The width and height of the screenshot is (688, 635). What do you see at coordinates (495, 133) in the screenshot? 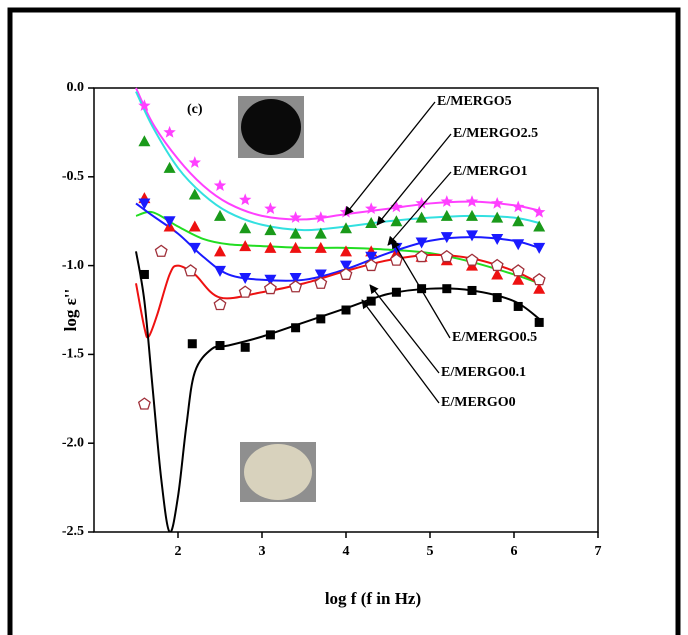
I see `legend-label: E/MERGO2.5` at bounding box center [495, 133].